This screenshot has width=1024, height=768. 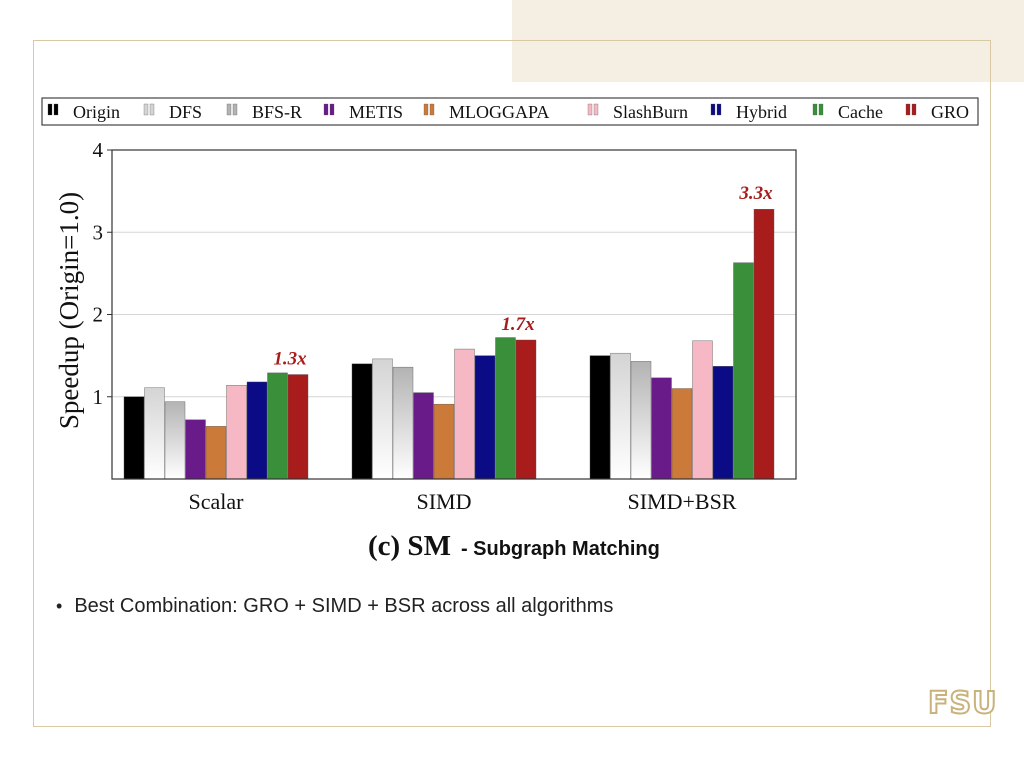 I want to click on legend-item-metis: METIS, so click(x=363, y=112).